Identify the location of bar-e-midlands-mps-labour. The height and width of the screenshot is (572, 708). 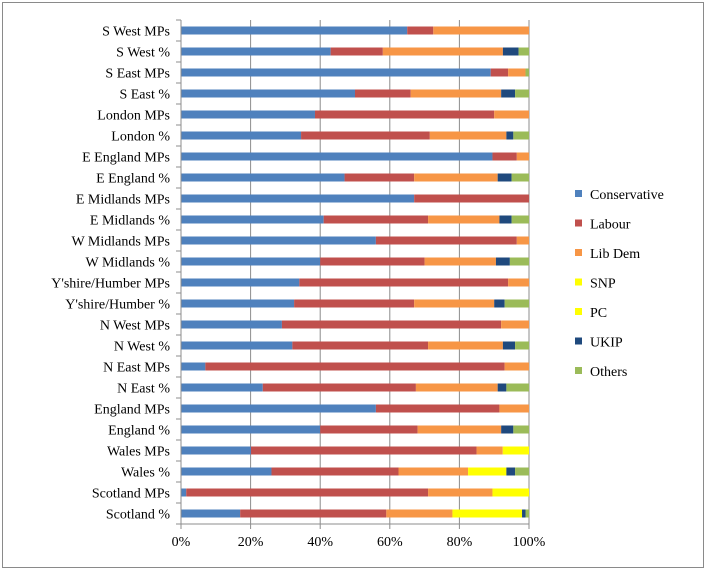
(471, 198).